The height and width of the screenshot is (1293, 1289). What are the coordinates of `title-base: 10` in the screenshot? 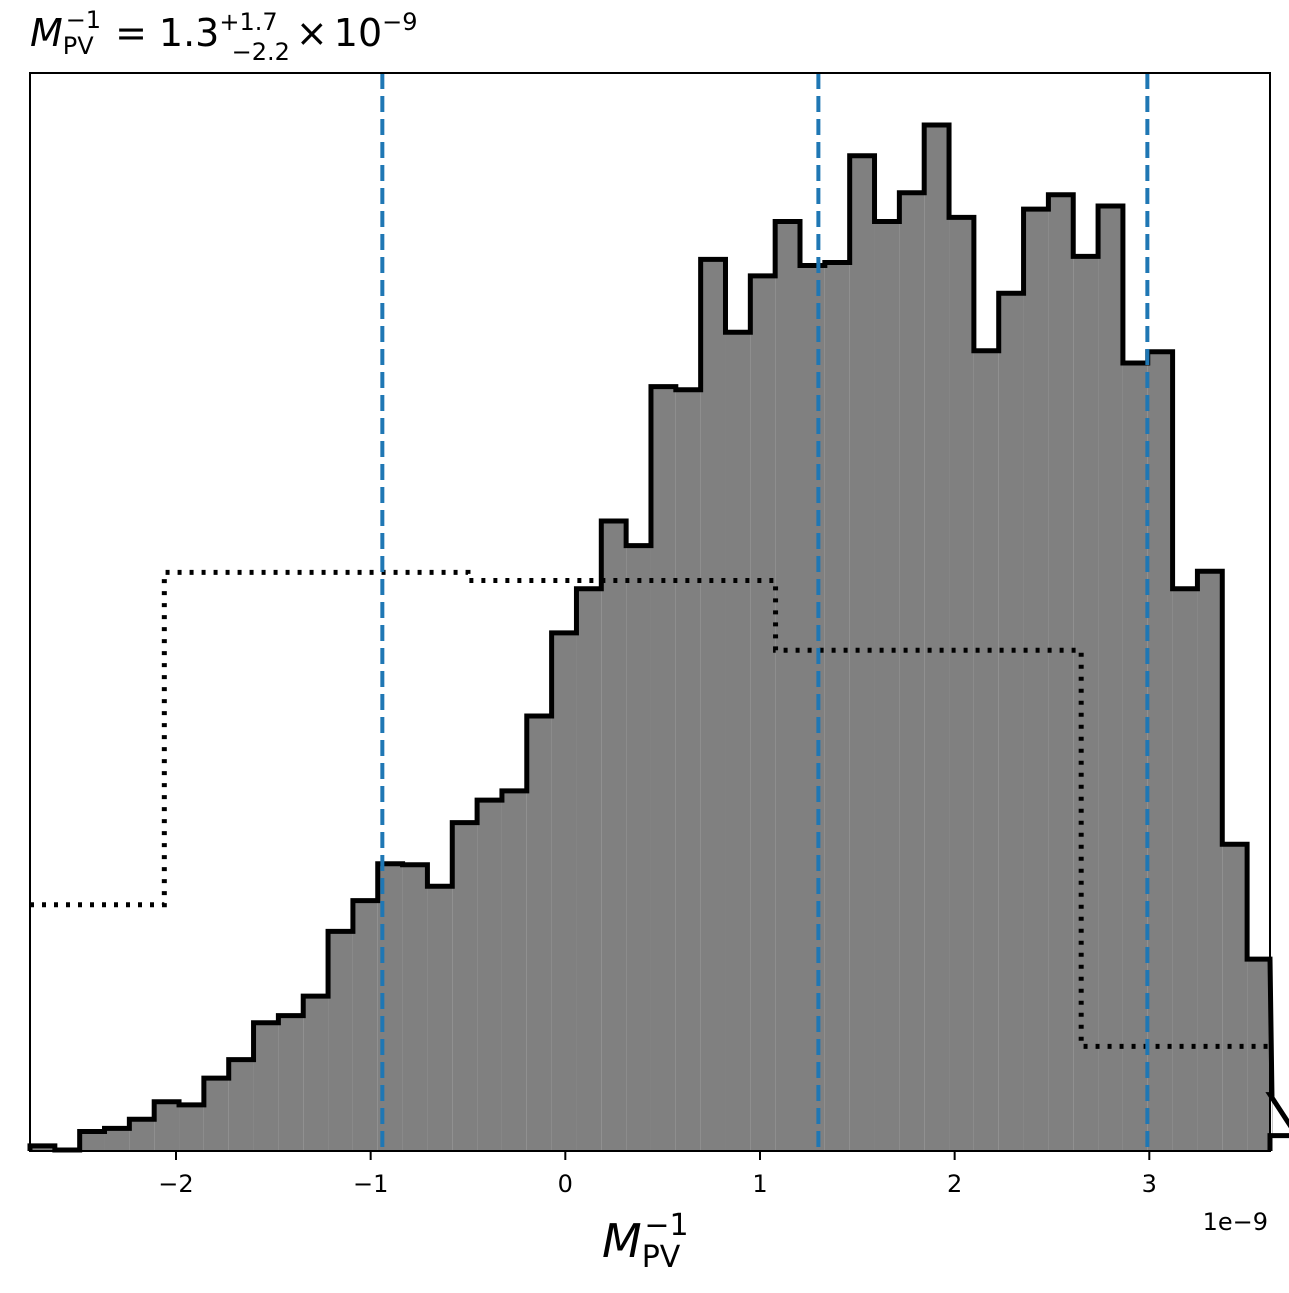 It's located at (358, 33).